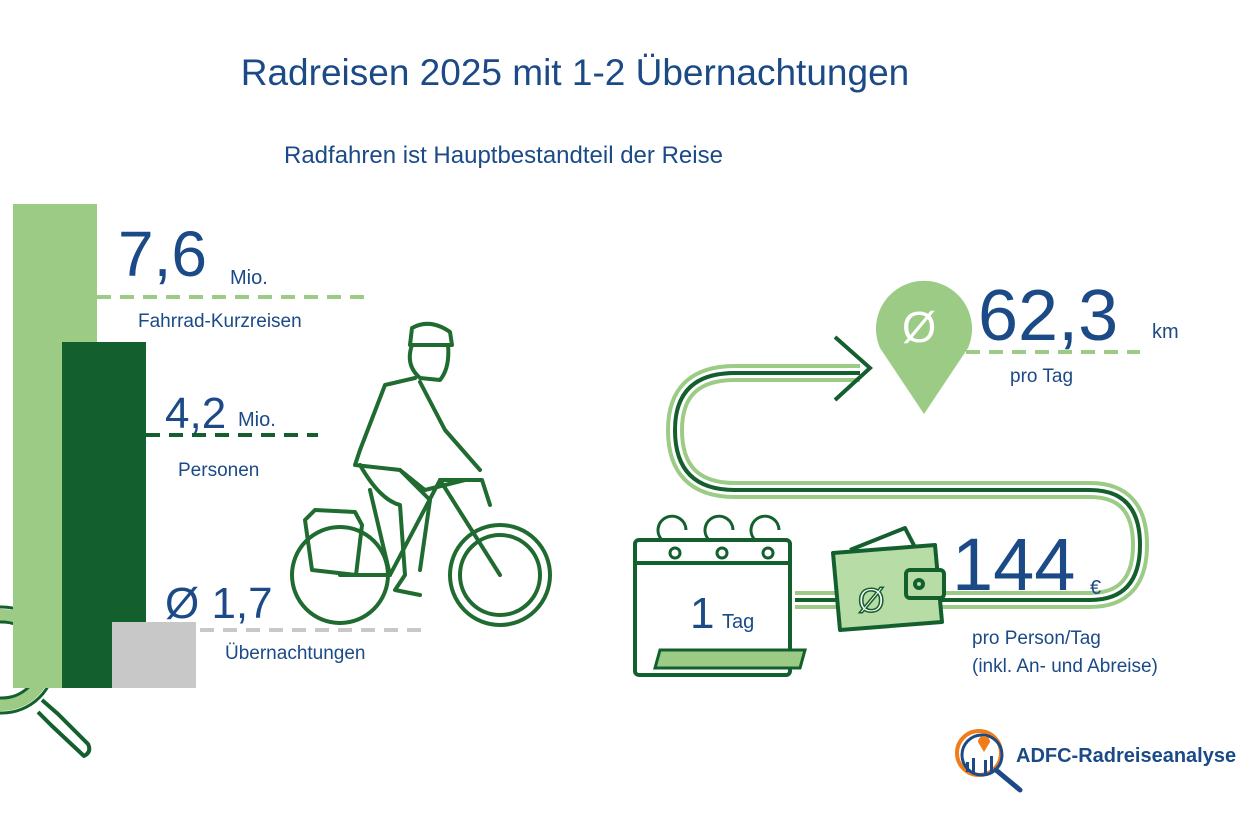 This screenshot has height=827, width=1240. Describe the element at coordinates (871, 601) in the screenshot. I see `spend-symbol: Ø` at that location.